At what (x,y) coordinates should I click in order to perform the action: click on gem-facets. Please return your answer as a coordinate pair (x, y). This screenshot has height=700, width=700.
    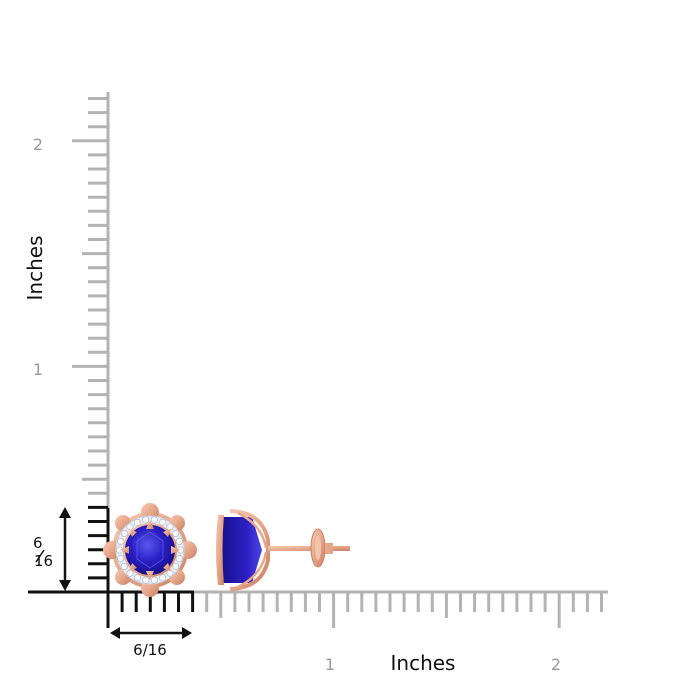
    Looking at the image, I should click on (150, 550).